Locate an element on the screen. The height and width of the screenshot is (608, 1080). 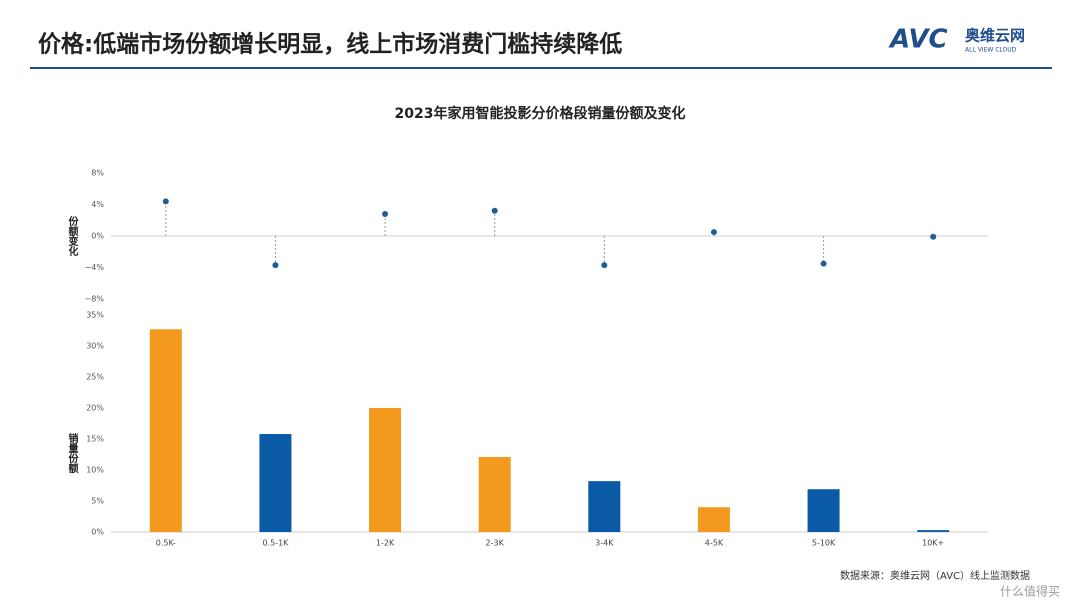
x-tick-label: 1-2K is located at coordinates (385, 543).